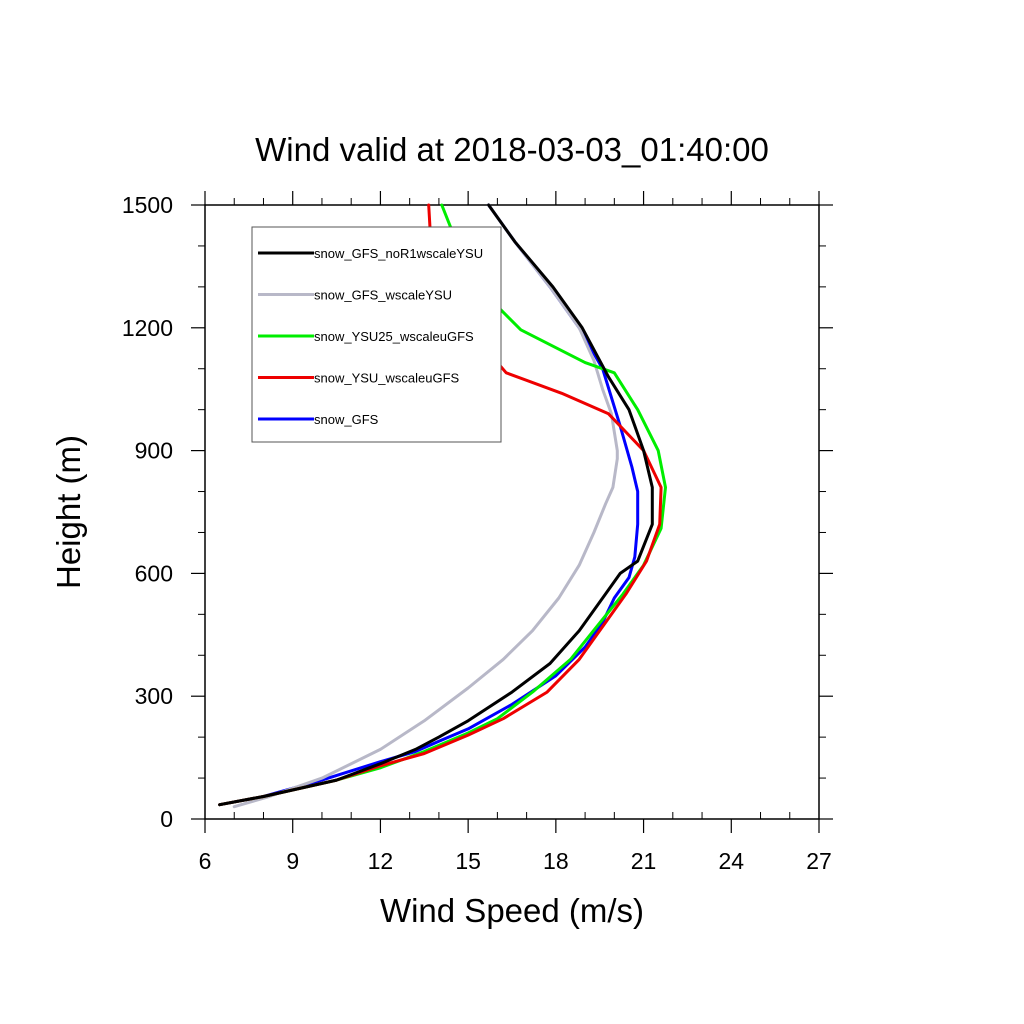 This screenshot has width=1024, height=1024. Describe the element at coordinates (68, 512) in the screenshot. I see `y-axis-label: Height (m)` at that location.